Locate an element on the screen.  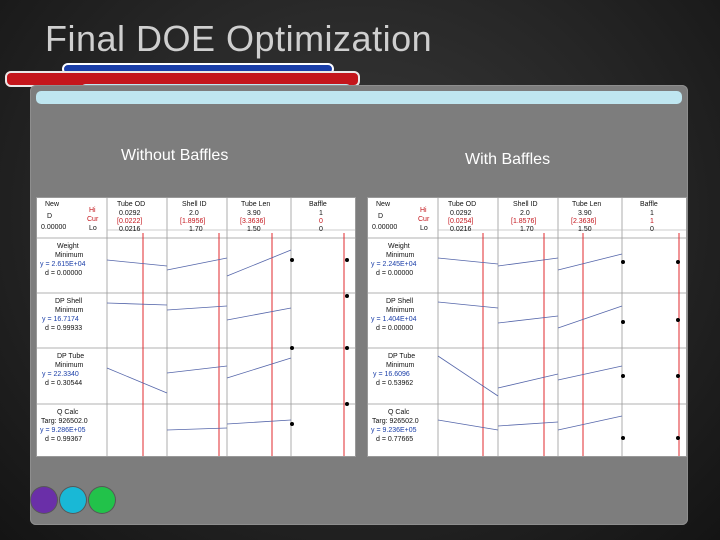
response-d: d = 0.53962 is located at coordinates (394, 383).